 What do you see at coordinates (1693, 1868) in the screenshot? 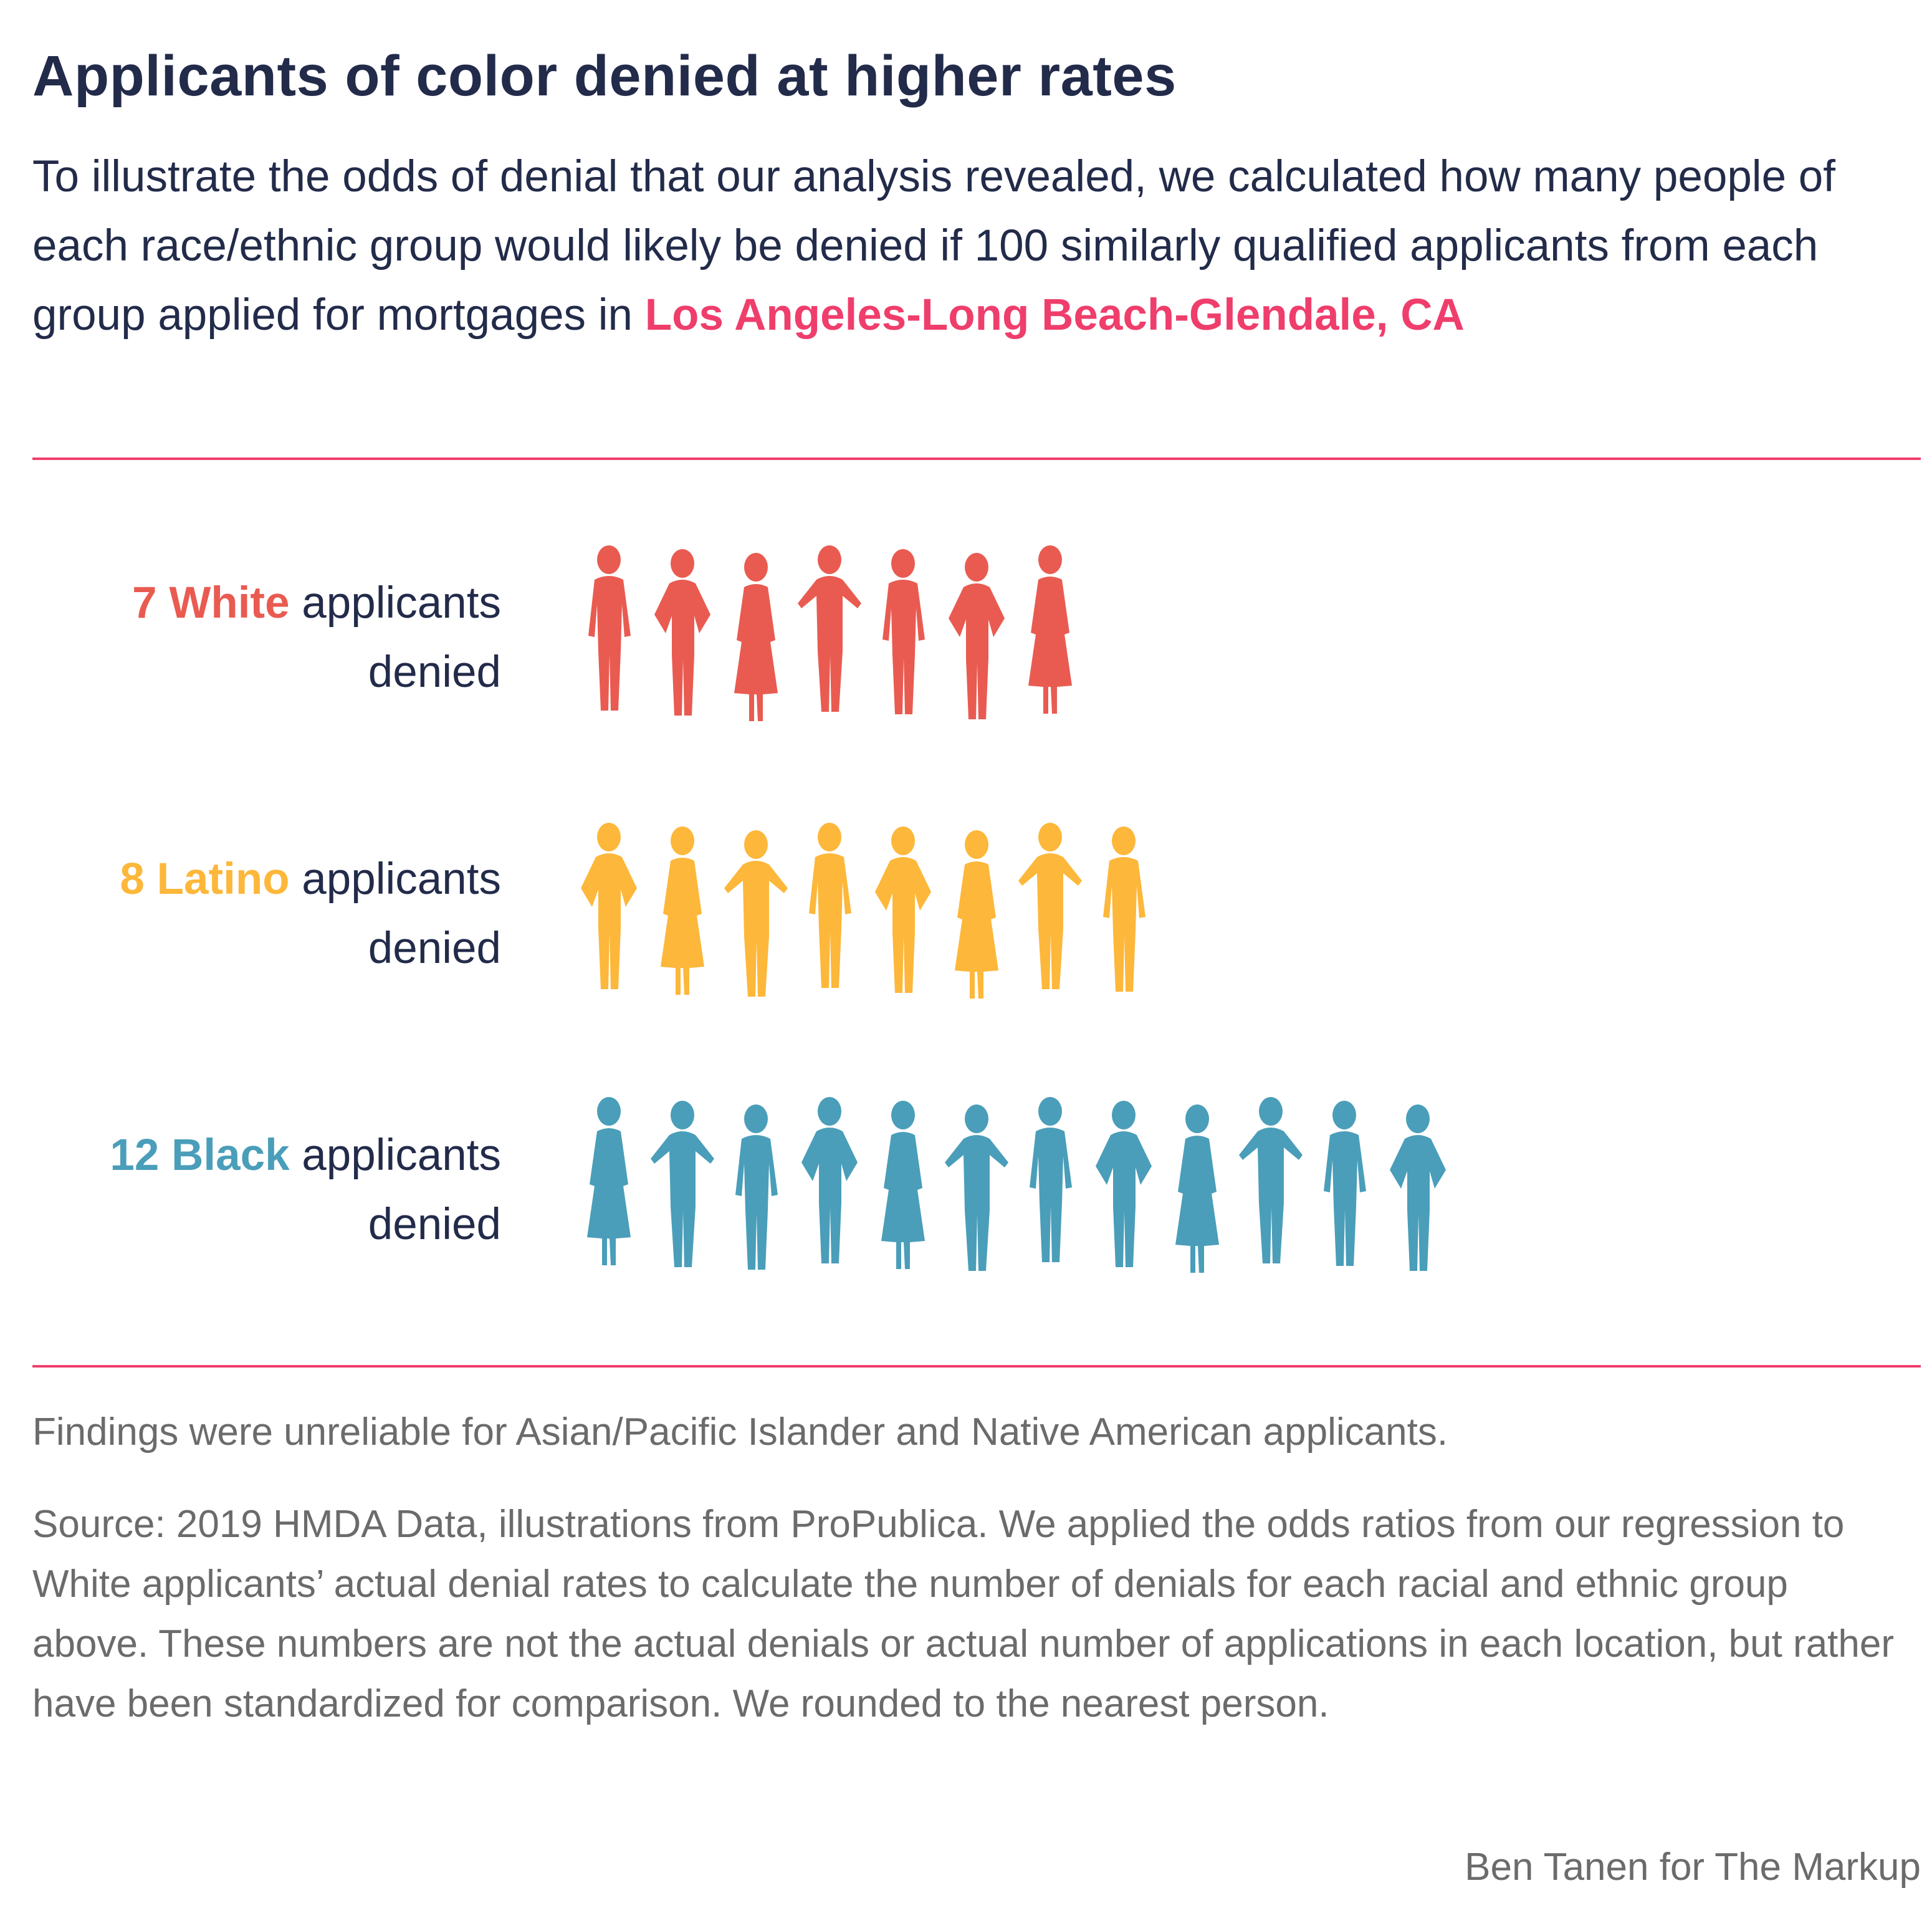
I see `credit: Ben Tanen for The Markup` at bounding box center [1693, 1868].